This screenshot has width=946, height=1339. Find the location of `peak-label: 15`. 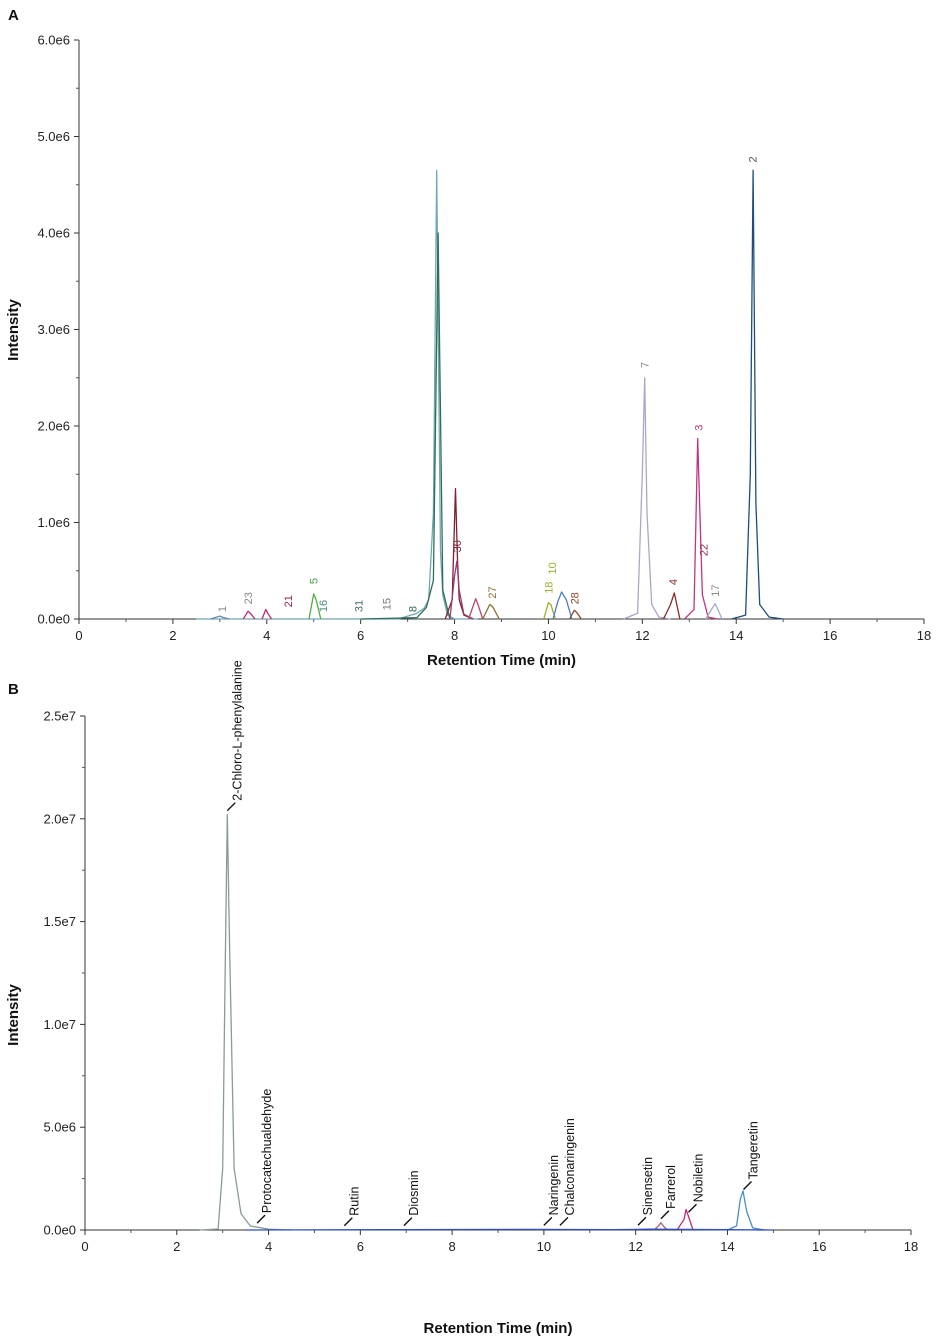

peak-label: 15 is located at coordinates (387, 604).